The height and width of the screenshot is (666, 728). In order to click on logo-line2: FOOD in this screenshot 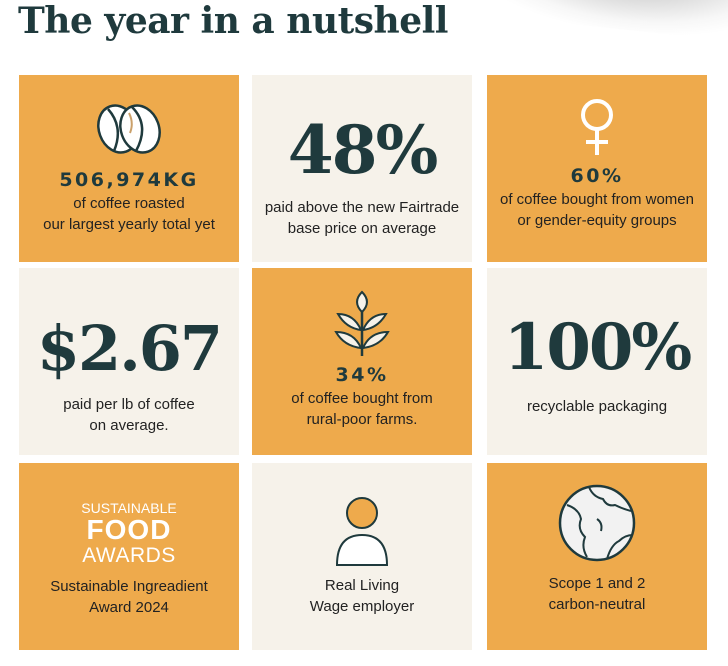, I will do `click(129, 529)`.